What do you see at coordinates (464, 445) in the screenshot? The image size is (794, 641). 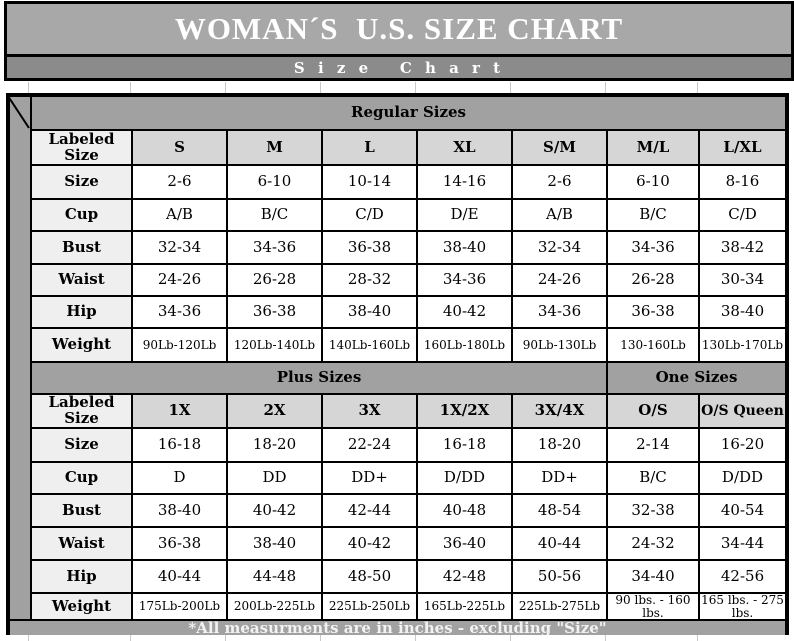 I see `cell: 16-18` at bounding box center [464, 445].